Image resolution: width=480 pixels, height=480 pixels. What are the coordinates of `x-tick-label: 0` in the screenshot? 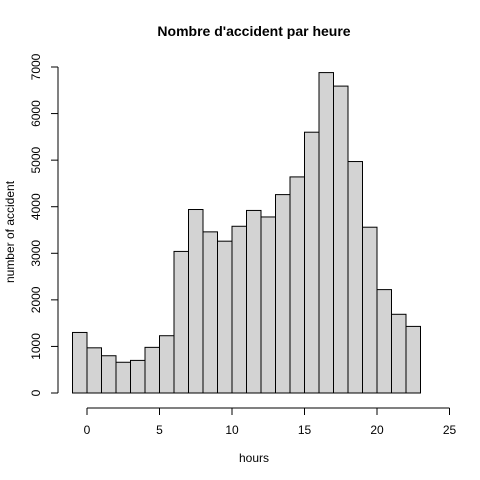 It's located at (87, 430).